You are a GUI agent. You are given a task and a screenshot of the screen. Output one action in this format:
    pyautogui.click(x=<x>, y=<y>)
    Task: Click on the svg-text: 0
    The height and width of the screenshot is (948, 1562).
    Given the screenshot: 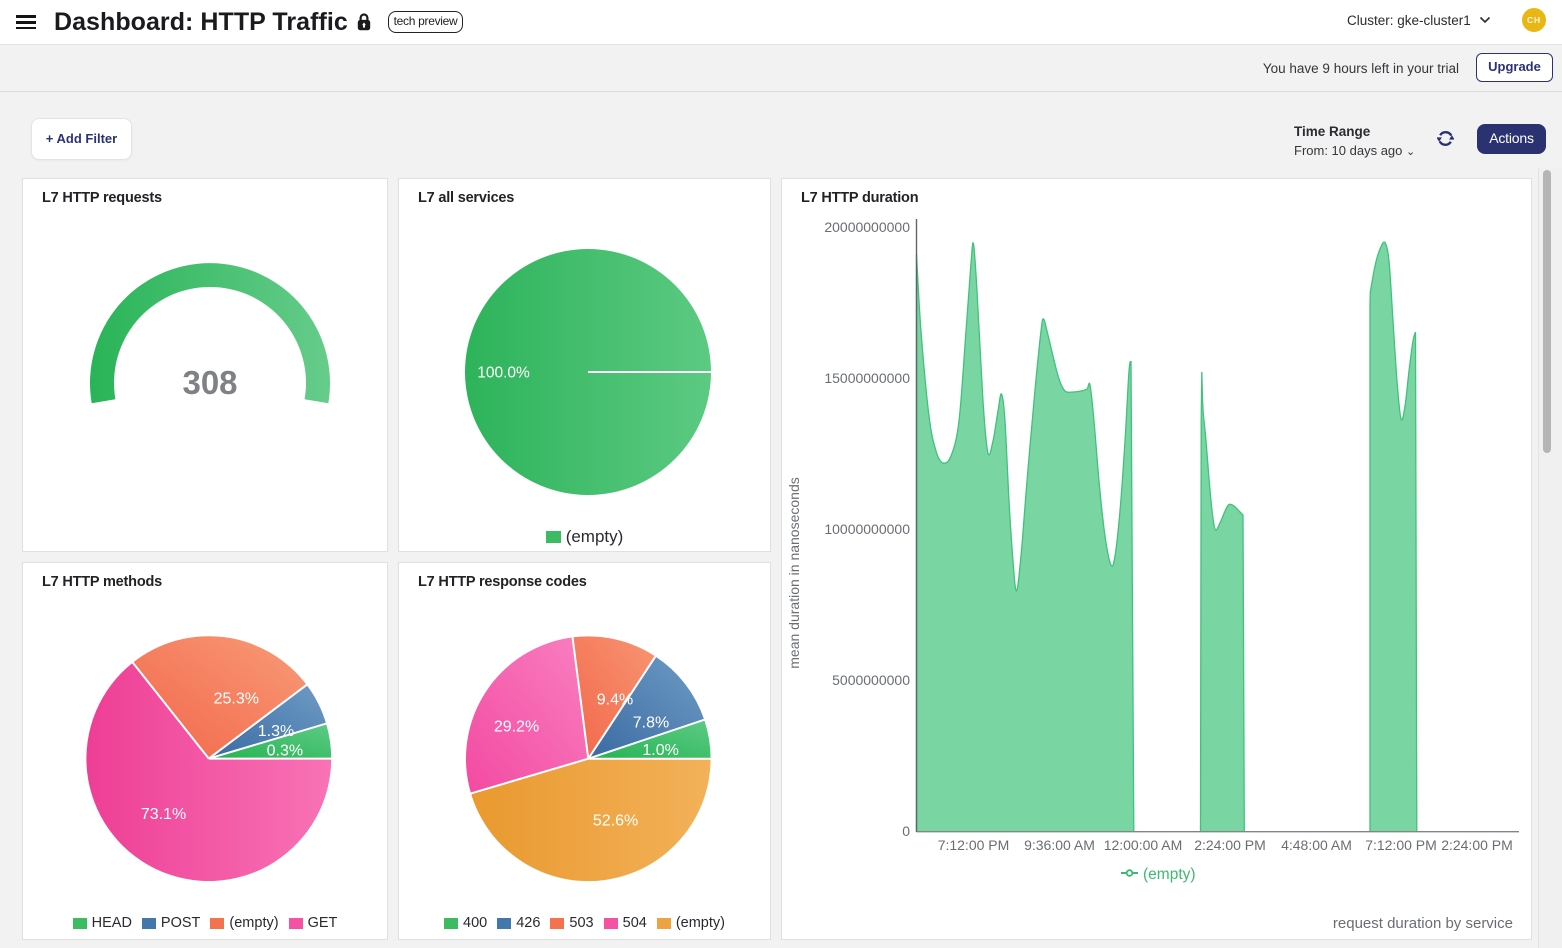 What is the action you would take?
    pyautogui.click(x=906, y=831)
    